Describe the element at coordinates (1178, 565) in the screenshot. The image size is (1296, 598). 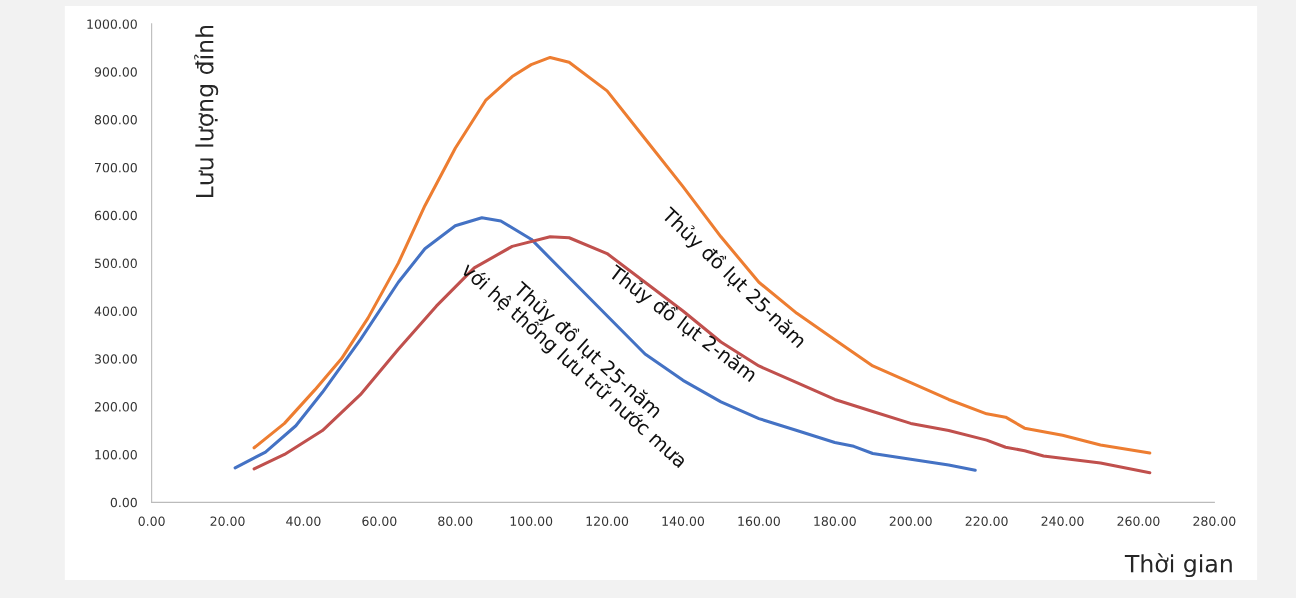
I see `x-axis-title: Thời gian` at that location.